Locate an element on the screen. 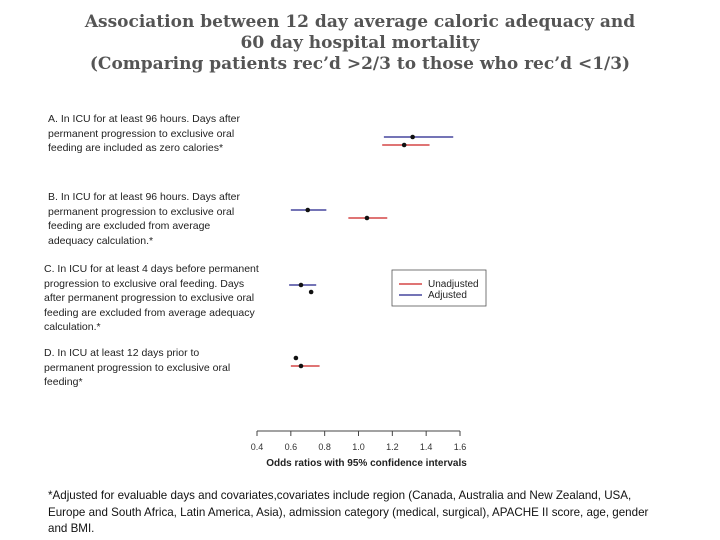  point-estimate-d-unadjusted is located at coordinates (301, 366).